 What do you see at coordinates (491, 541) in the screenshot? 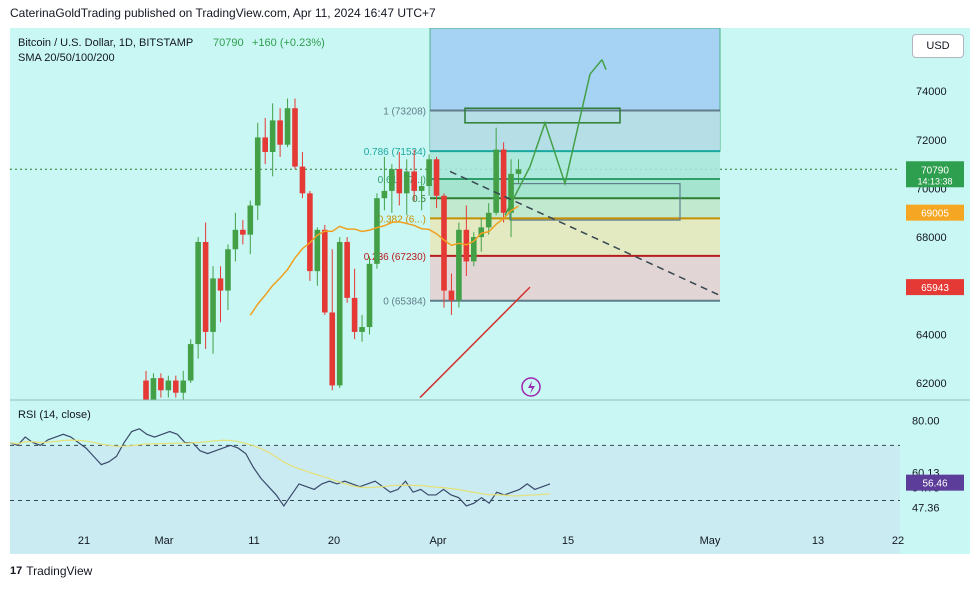
I see `x-axis: 21 Mar 11 20 Apr 15 May 13 22` at bounding box center [491, 541].